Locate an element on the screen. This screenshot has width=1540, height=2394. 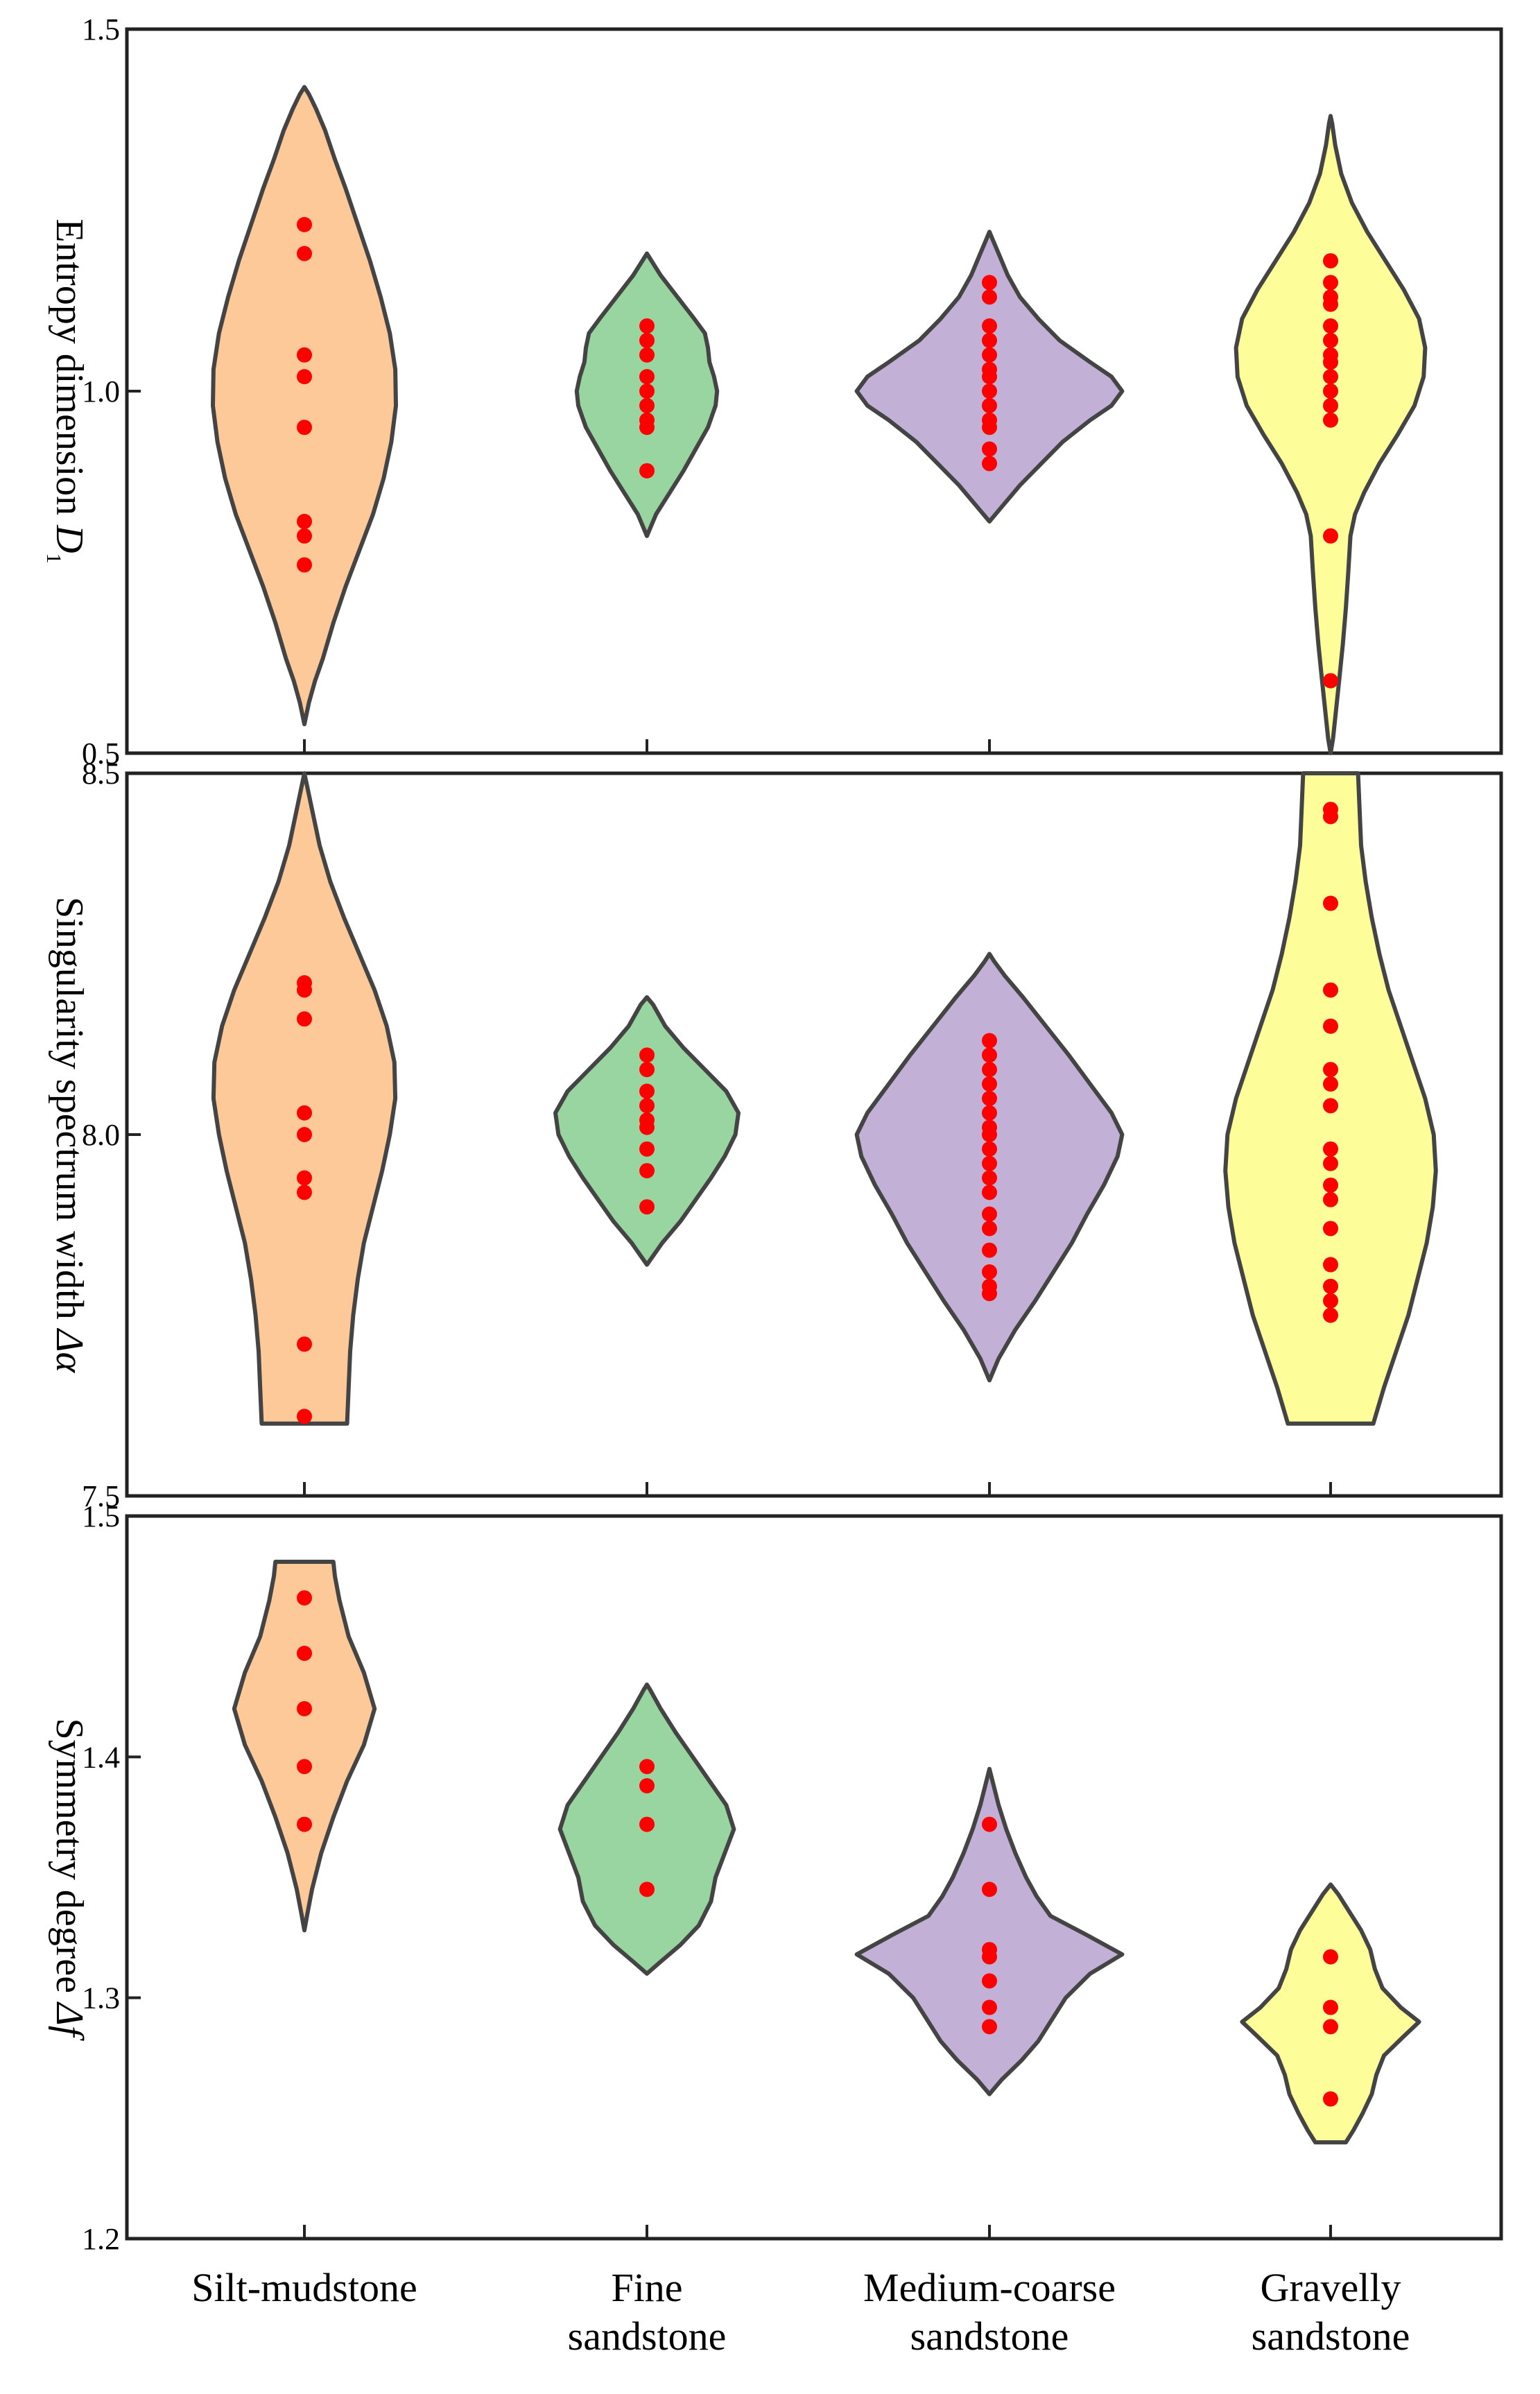
y-axis-label: Entropy dimension D1 is located at coordinates (66, 391).